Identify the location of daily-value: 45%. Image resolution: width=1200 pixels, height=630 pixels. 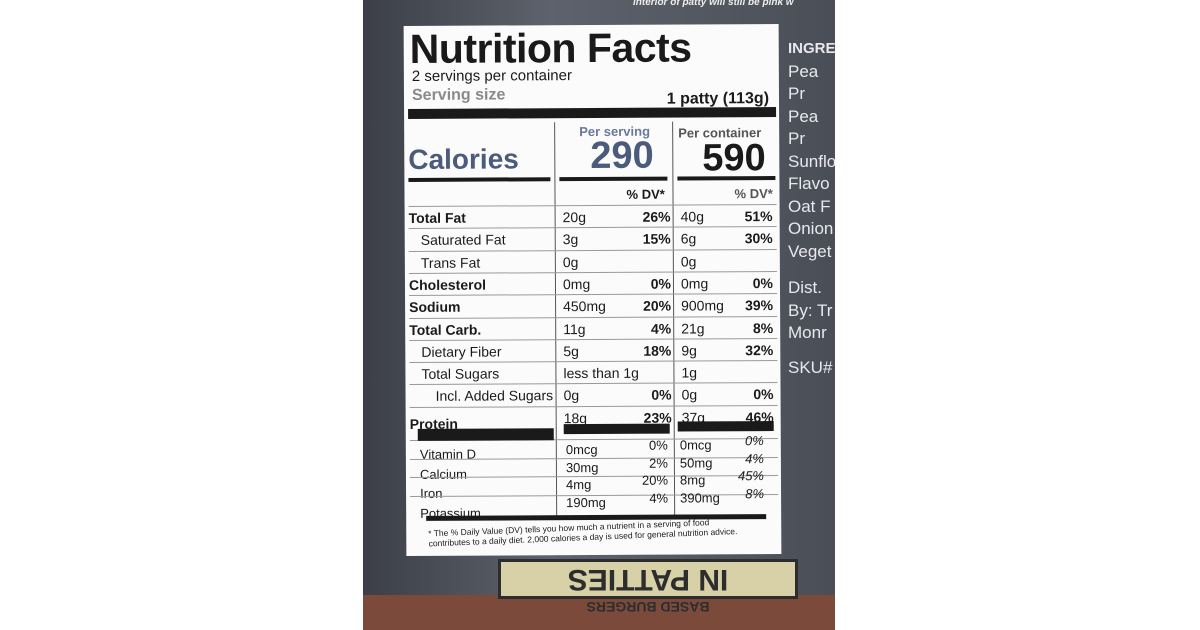
(751, 476).